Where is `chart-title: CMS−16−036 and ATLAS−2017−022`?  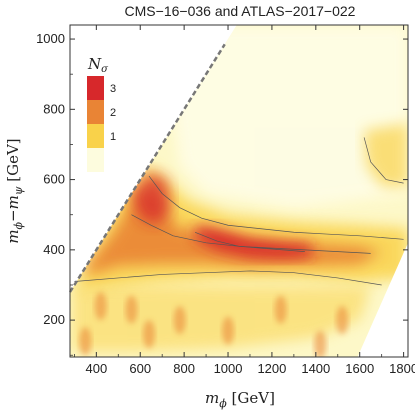
chart-title: CMS−16−036 and ATLAS−2017−022 is located at coordinates (240, 11).